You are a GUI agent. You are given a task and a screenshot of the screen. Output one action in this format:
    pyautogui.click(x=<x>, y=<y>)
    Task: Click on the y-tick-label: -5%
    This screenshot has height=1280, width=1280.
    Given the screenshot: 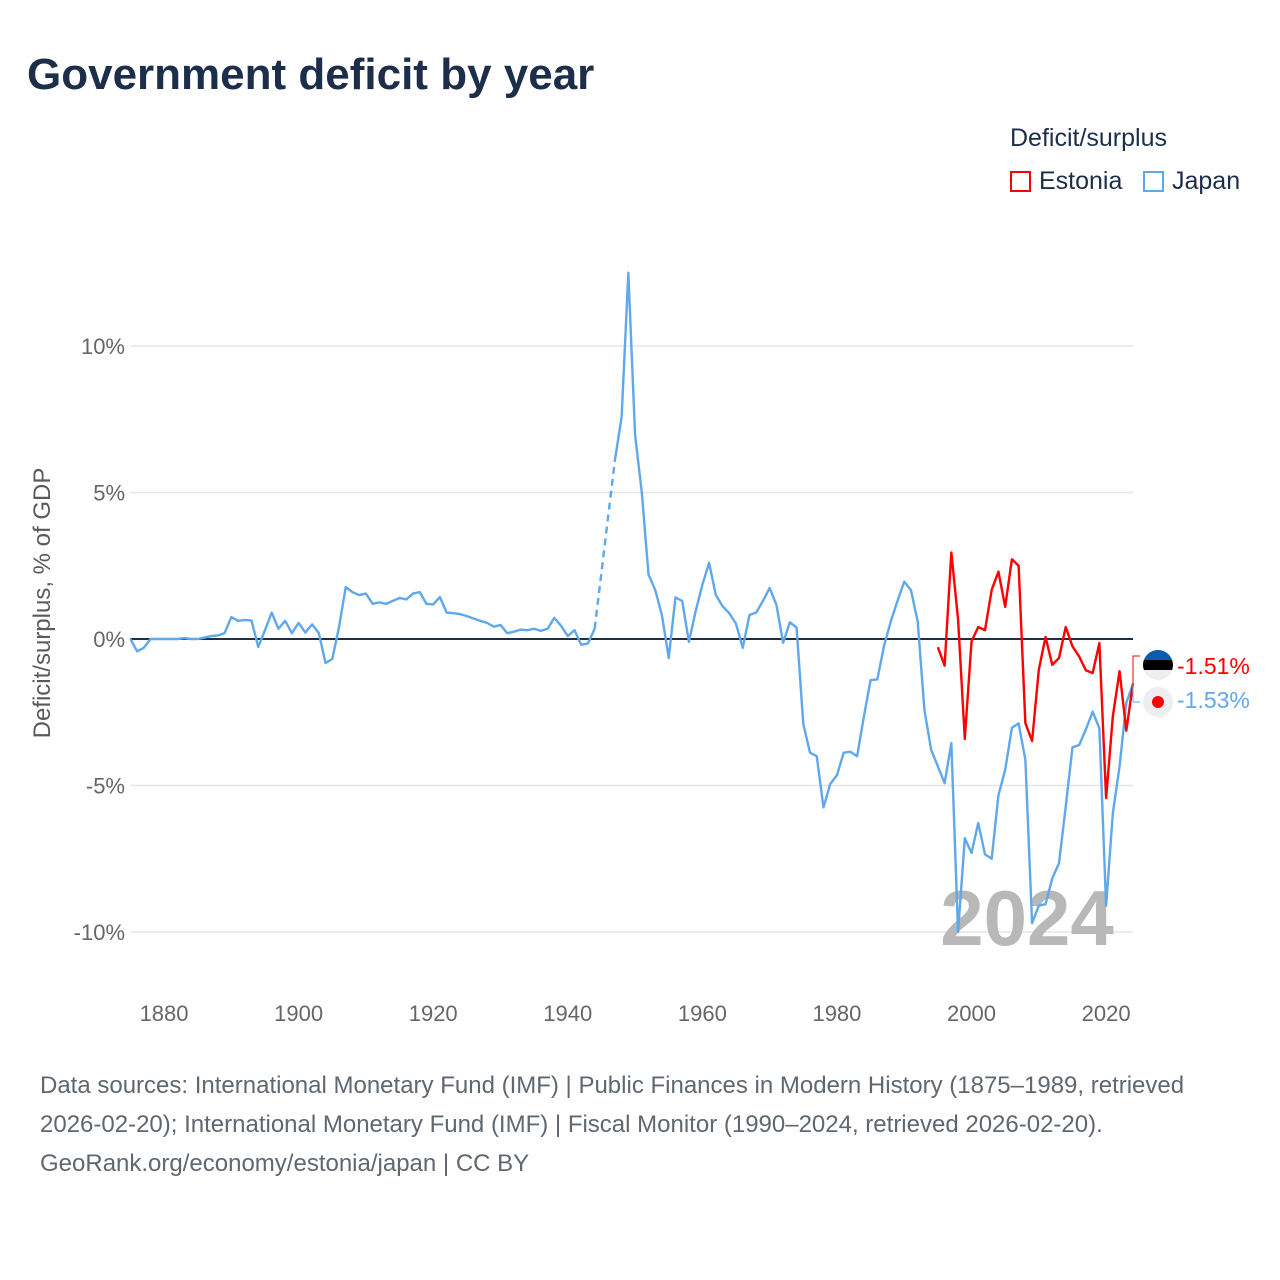 What is the action you would take?
    pyautogui.click(x=105, y=786)
    